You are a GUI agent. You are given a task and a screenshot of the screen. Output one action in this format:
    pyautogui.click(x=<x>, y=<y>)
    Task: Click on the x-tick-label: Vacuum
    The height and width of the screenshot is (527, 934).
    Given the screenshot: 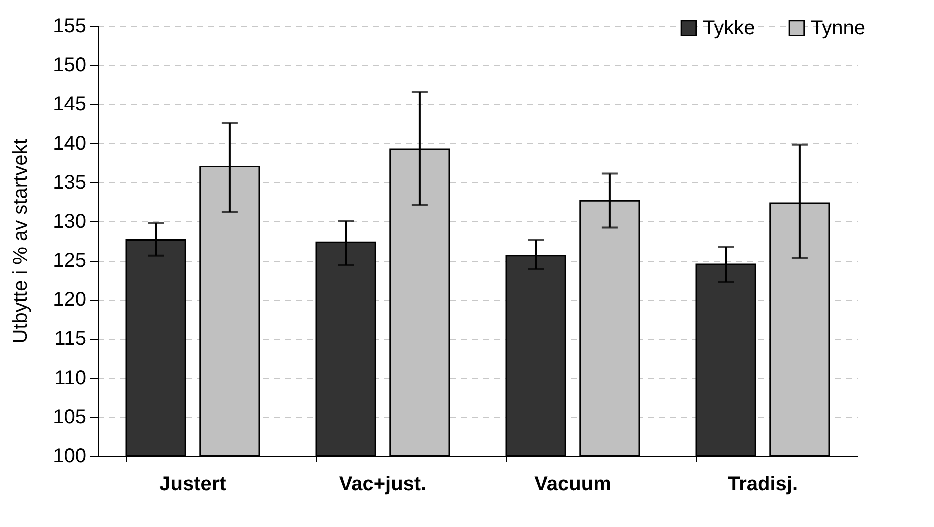 What is the action you would take?
    pyautogui.click(x=573, y=485)
    